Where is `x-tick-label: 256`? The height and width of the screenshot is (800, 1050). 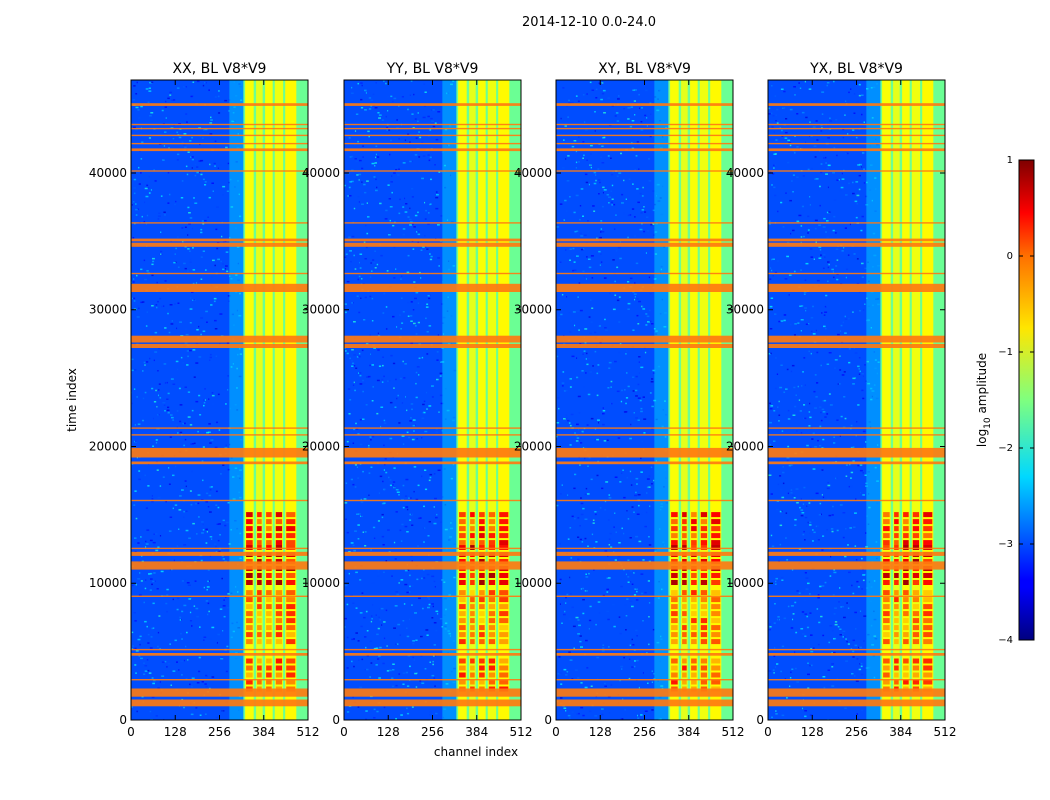 x-tick-label: 256 is located at coordinates (432, 732).